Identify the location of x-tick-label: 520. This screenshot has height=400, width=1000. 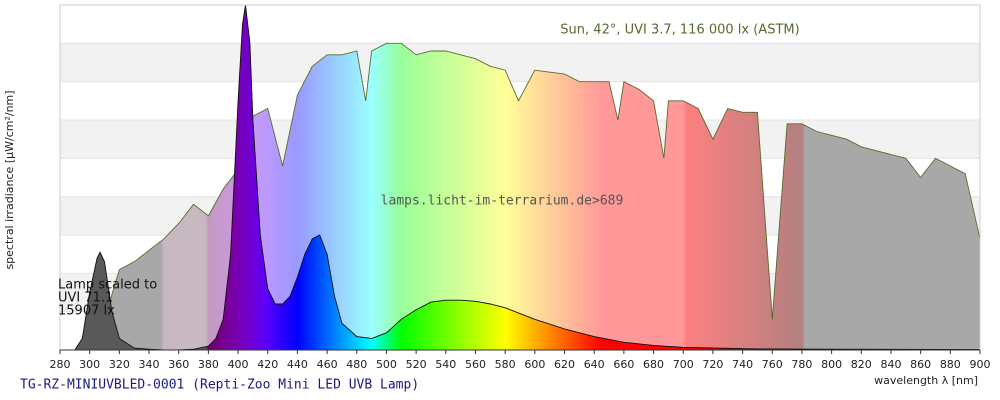
(416, 364).